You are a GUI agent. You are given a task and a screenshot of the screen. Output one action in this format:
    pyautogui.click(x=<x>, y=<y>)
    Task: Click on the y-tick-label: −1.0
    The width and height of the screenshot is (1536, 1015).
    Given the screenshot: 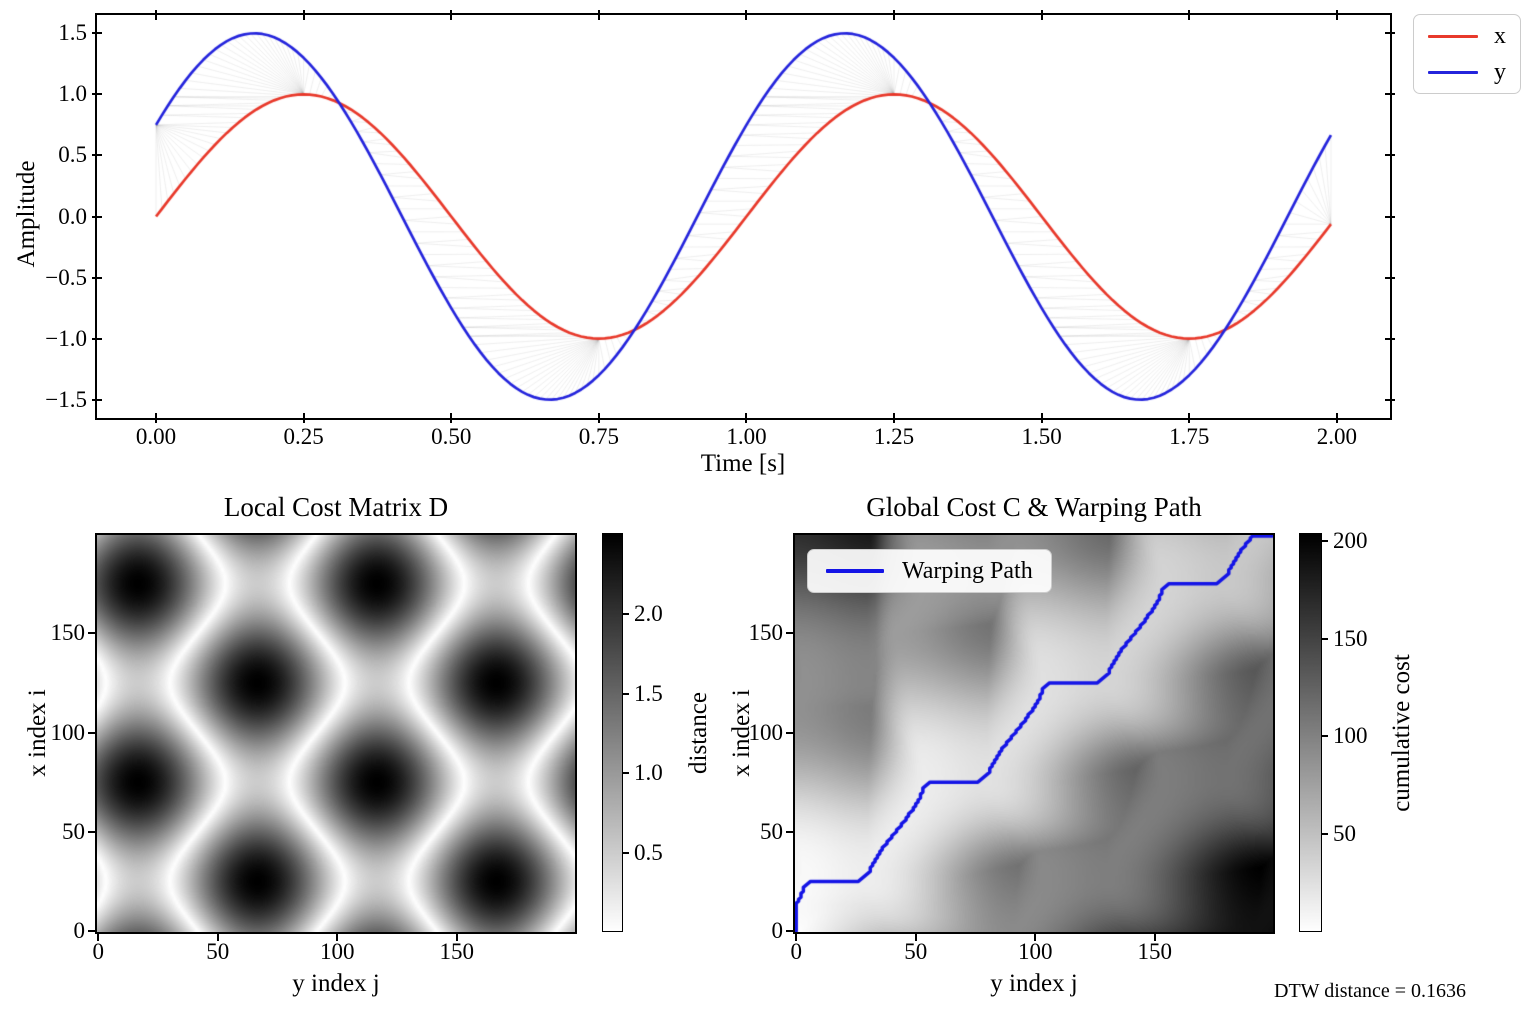 What is the action you would take?
    pyautogui.click(x=66, y=338)
    